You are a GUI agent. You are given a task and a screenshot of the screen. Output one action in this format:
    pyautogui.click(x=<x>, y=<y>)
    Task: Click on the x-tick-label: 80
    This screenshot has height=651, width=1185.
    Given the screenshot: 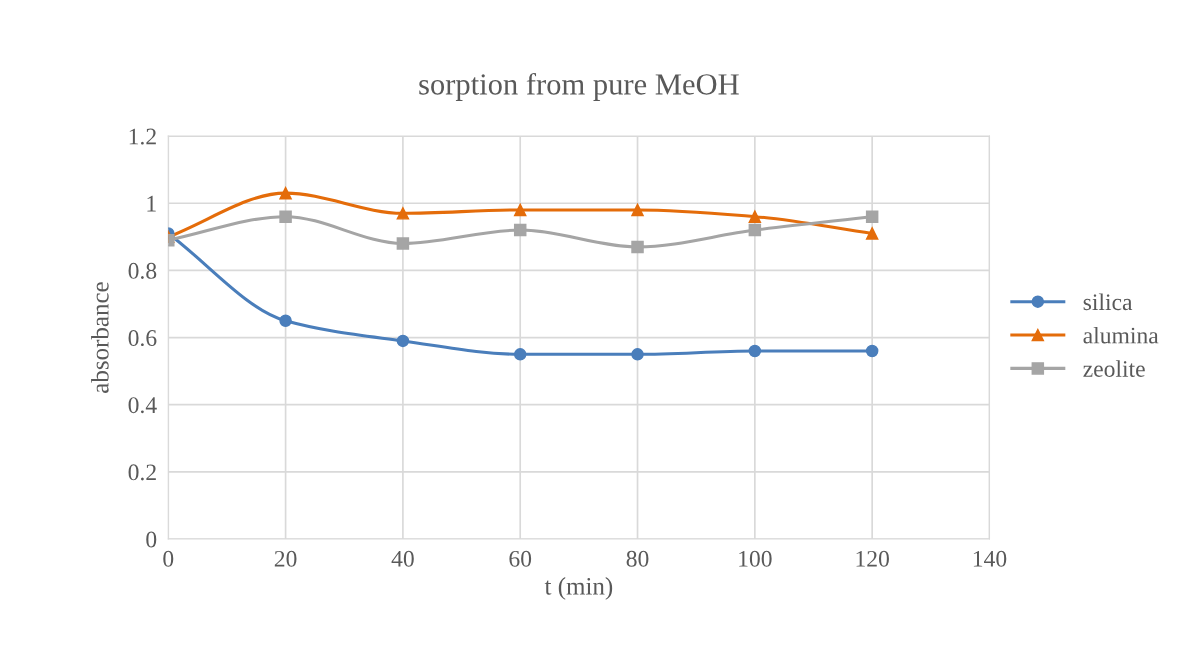 What is the action you would take?
    pyautogui.click(x=637, y=558)
    